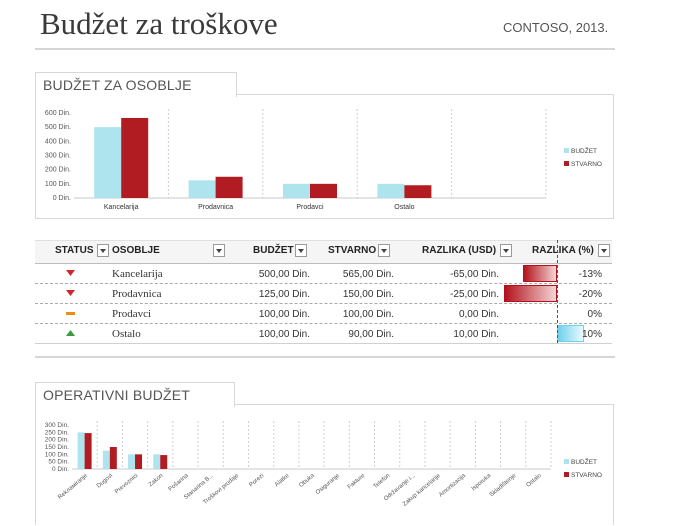 Image resolution: width=675 pixels, height=526 pixels. I want to click on x-tick-label: Zakon, so click(156, 480).